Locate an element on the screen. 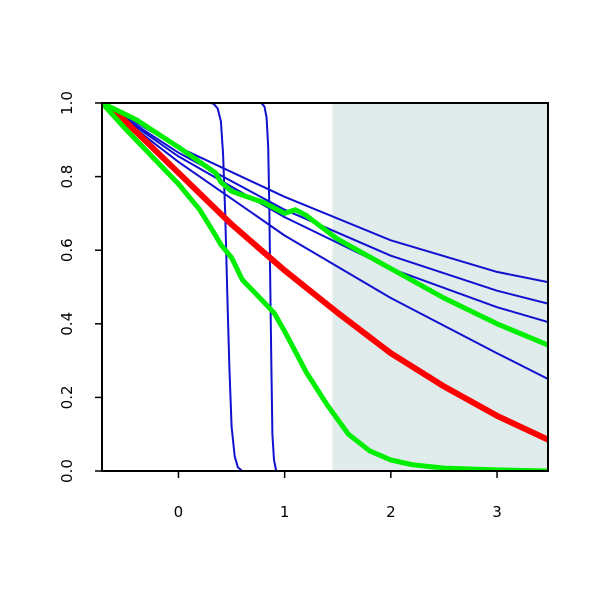 Image resolution: width=600 pixels, height=600 pixels. x-axis: 0 1 2 3 is located at coordinates (338, 496).